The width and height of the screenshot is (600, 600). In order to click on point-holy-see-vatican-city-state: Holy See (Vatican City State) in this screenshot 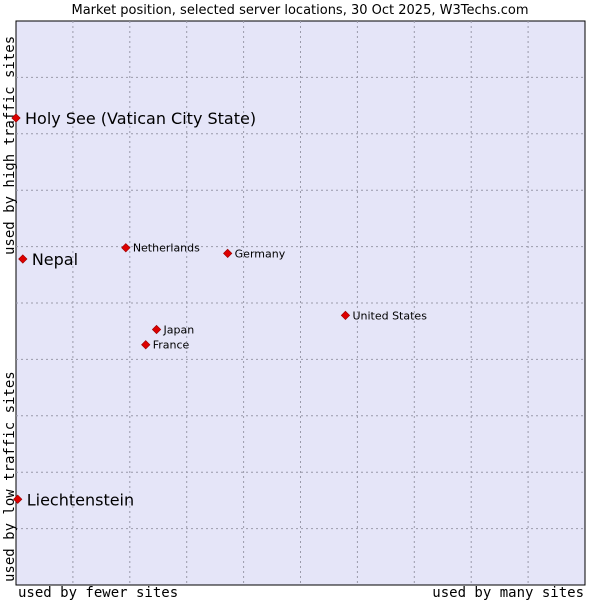, I will do `click(133, 118)`.